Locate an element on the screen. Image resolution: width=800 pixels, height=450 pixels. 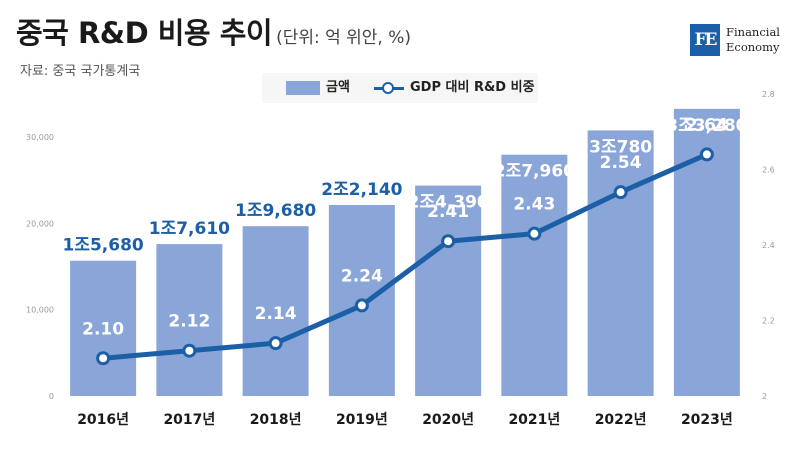
unit-label: (단위: 억 위안, %) is located at coordinates (344, 38).